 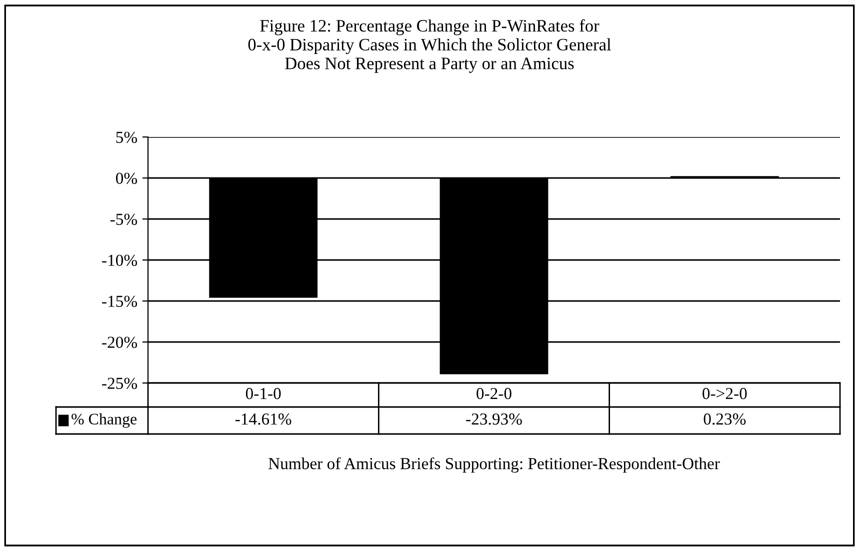 What do you see at coordinates (104, 420) in the screenshot?
I see `legend-label: % Change` at bounding box center [104, 420].